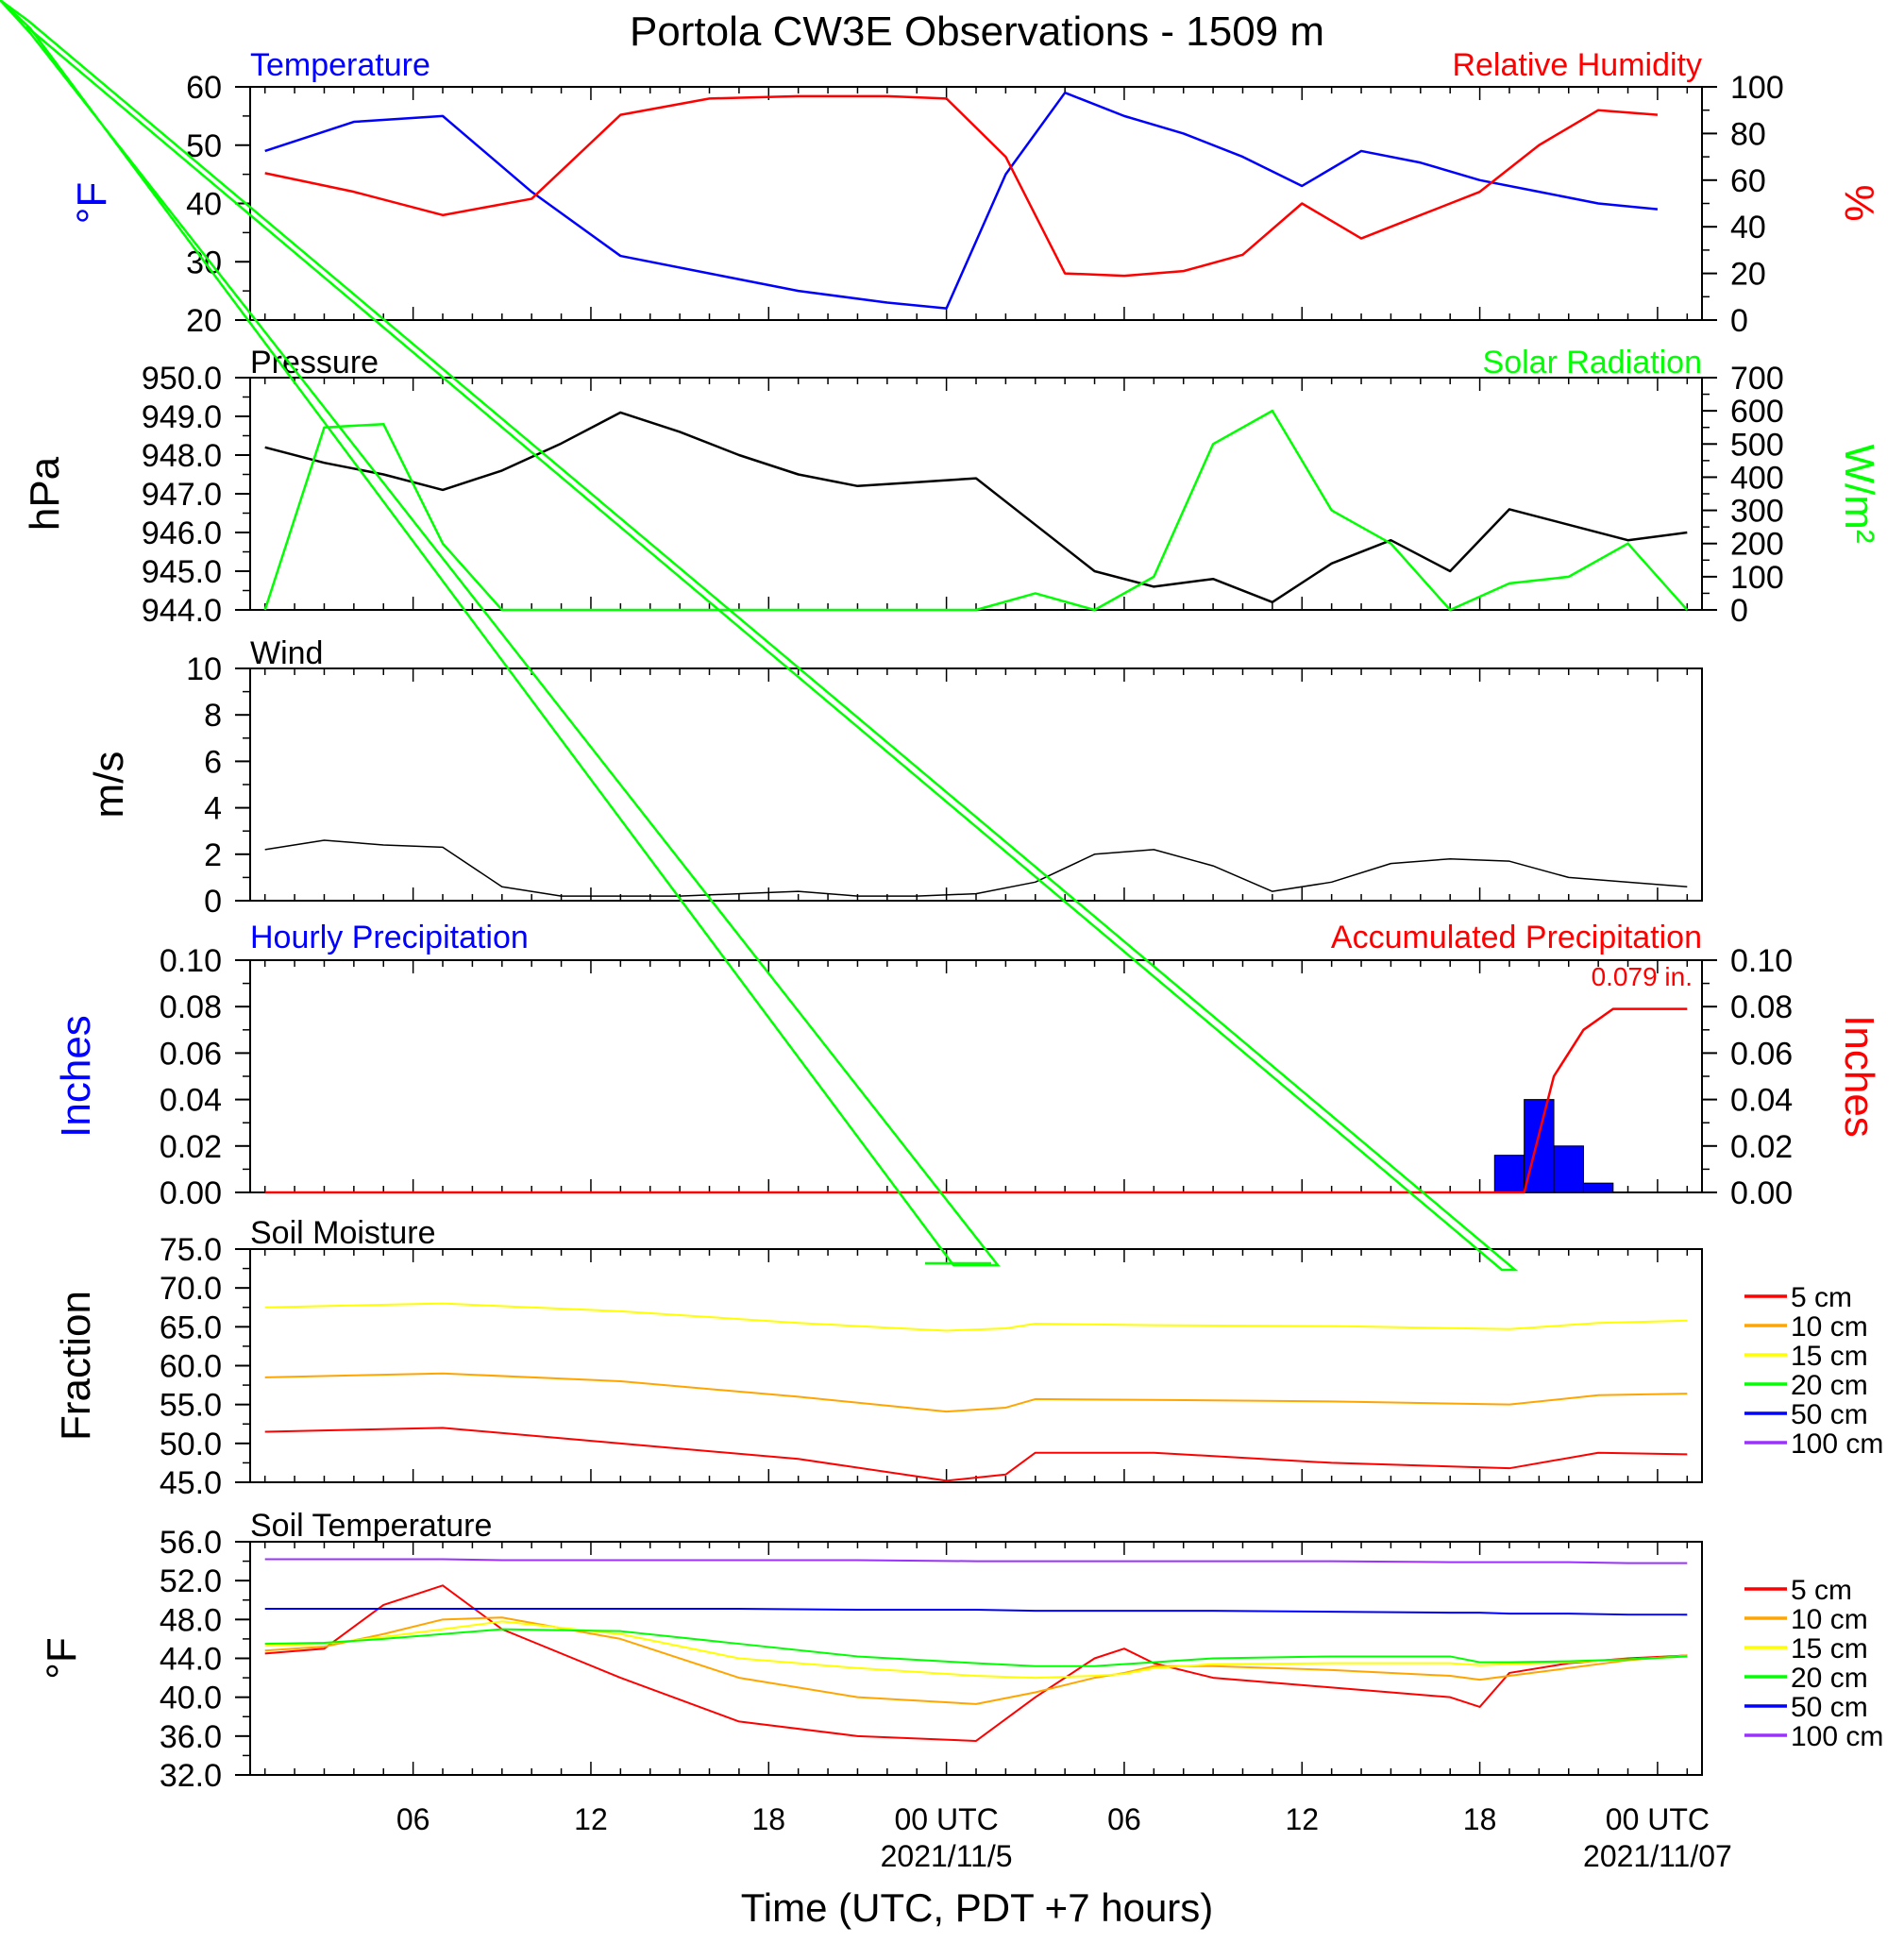  What do you see at coordinates (286, 653) in the screenshot?
I see `panel-label-wind: Wind` at bounding box center [286, 653].